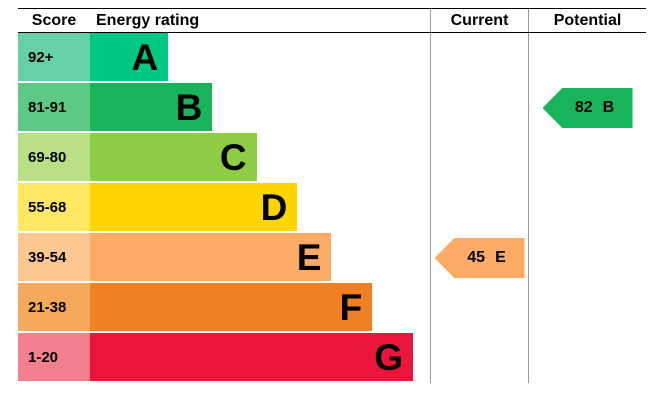 This screenshot has width=651, height=401. What do you see at coordinates (608, 107) in the screenshot?
I see `rating-letter: B` at bounding box center [608, 107].